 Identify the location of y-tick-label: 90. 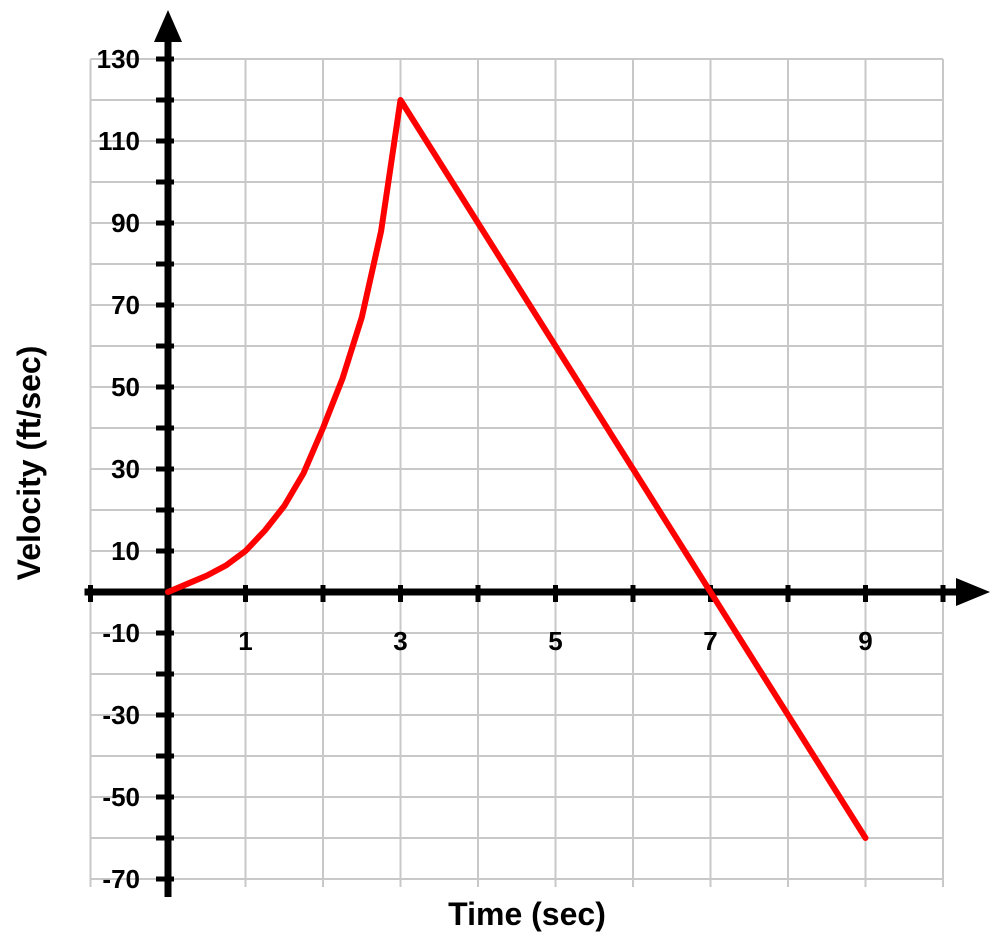
(125, 223).